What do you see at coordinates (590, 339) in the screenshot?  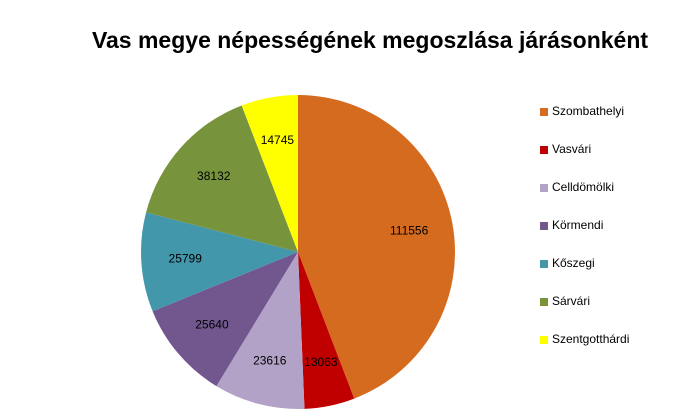 I see `legend-label: Szentgotthárdi` at bounding box center [590, 339].